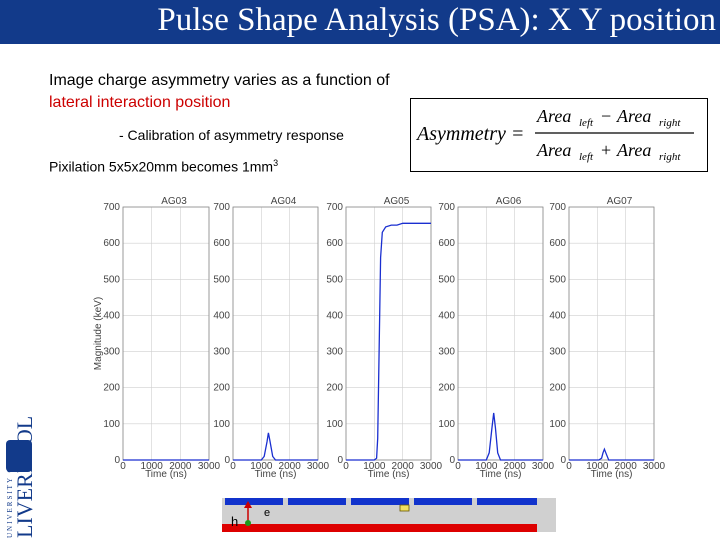 This screenshot has width=720, height=545. What do you see at coordinates (111, 279) in the screenshot?
I see `chart-1-ytick-label: 500` at bounding box center [111, 279].